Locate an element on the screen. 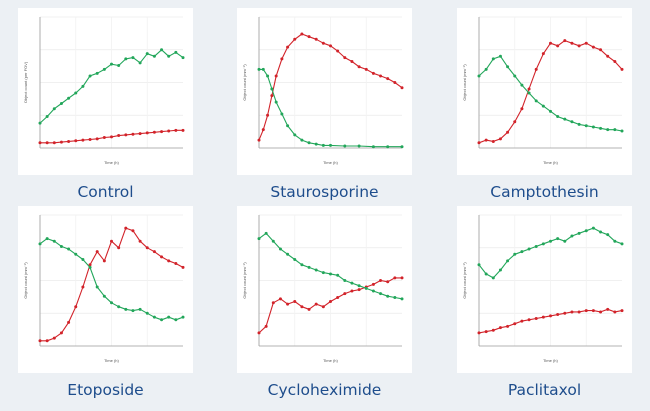  chart-camptothesin: Time (h) Object count (mm⁻²) is located at coordinates (543, 90).